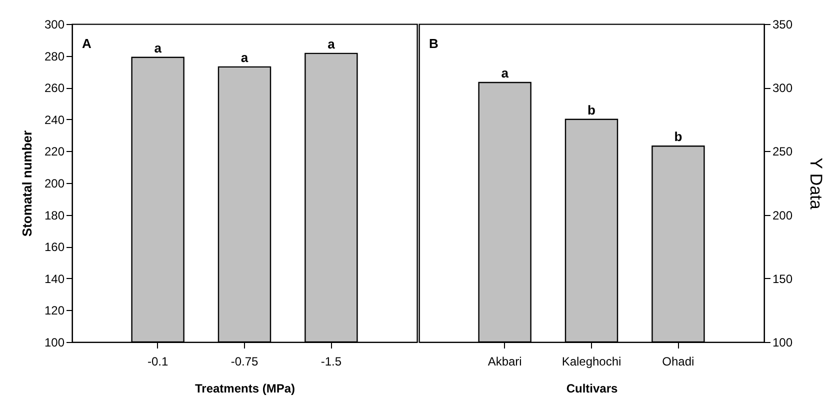  What do you see at coordinates (54, 311) in the screenshot?
I see `y-tick-label: 120` at bounding box center [54, 311].